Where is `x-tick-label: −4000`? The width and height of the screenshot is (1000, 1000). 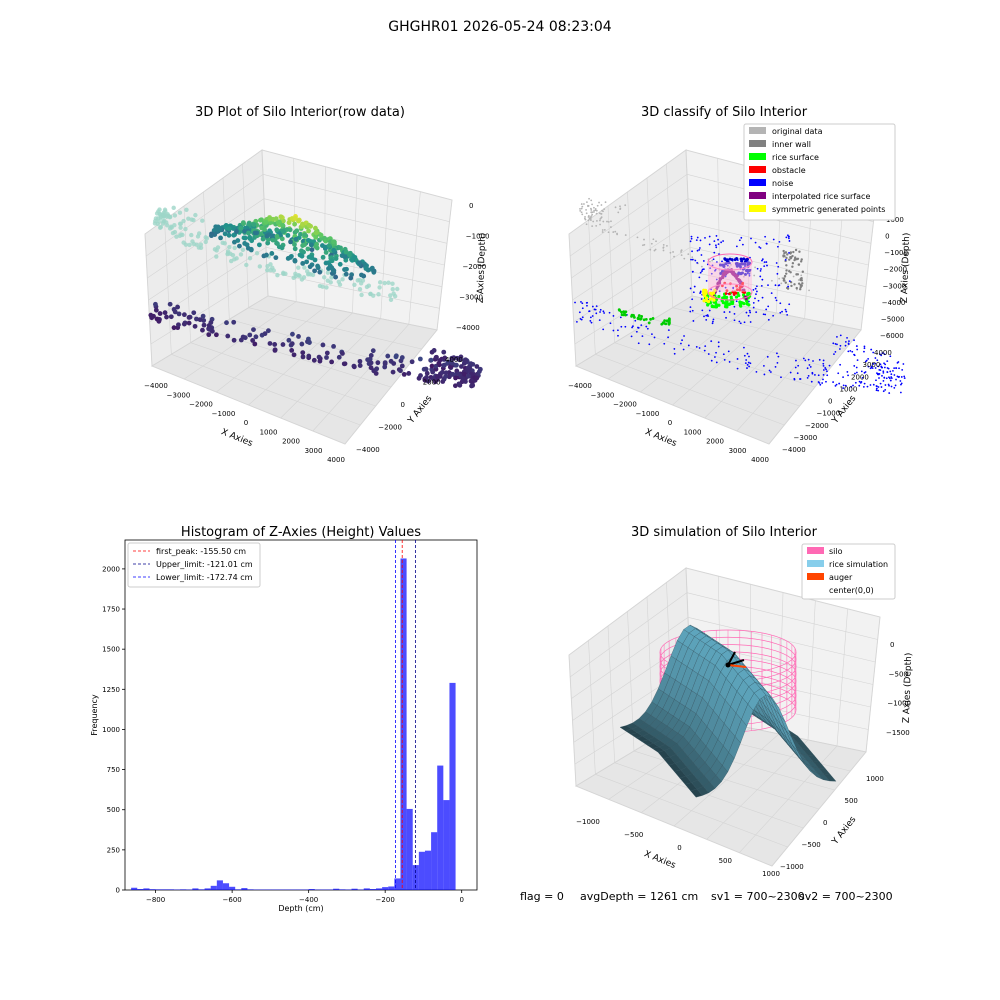 x-tick-label: −4000 is located at coordinates (580, 386).